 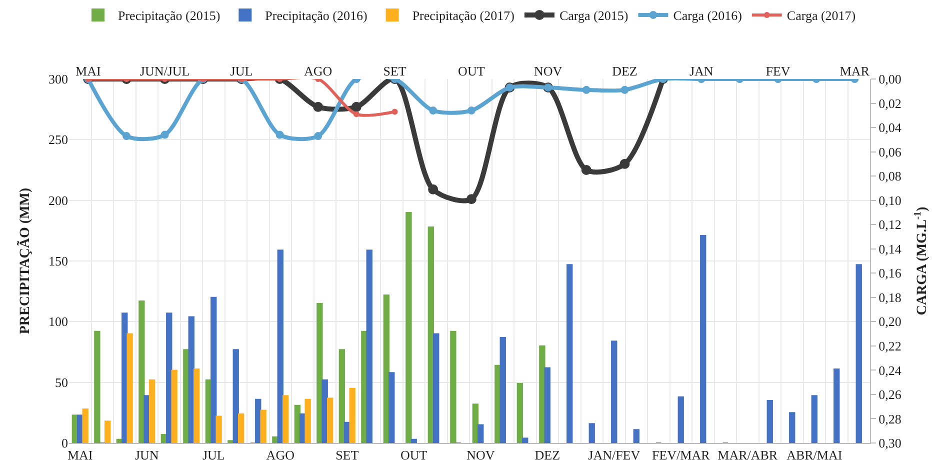 What do you see at coordinates (701, 70) in the screenshot?
I see `x-tick-label: JAN` at bounding box center [701, 70].